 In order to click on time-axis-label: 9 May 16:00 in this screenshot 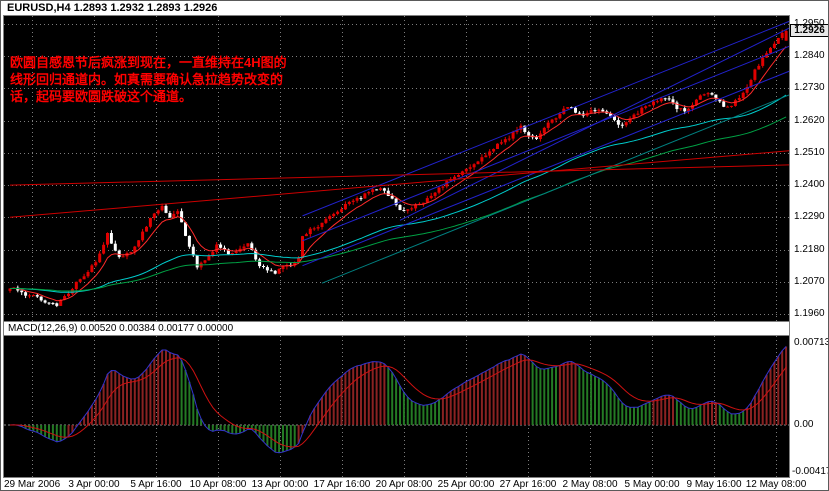, I will do `click(714, 484)`.